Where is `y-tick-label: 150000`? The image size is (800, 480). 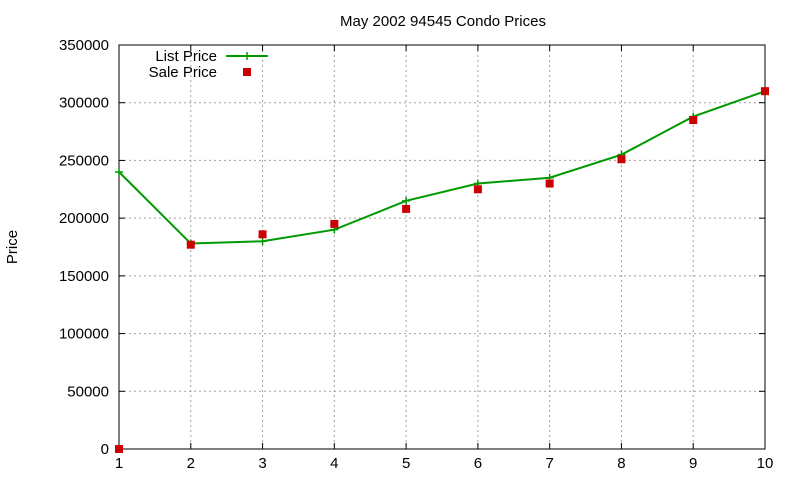
y-tick-label: 150000 is located at coordinates (84, 276).